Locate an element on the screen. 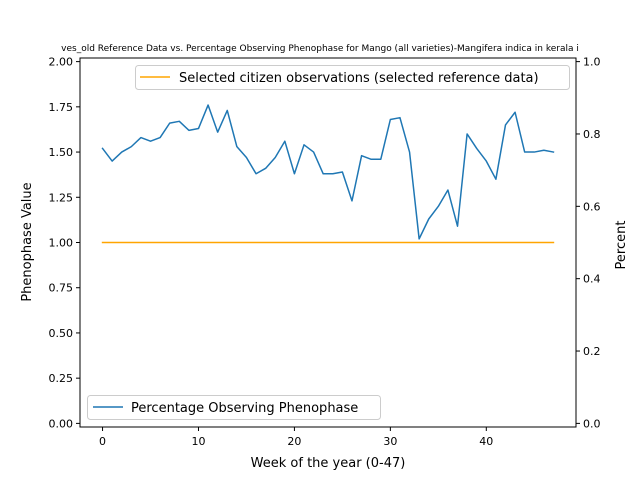 Image resolution: width=640 pixels, height=480 pixels. left-y-tick-label: 1.75 is located at coordinates (61, 107).